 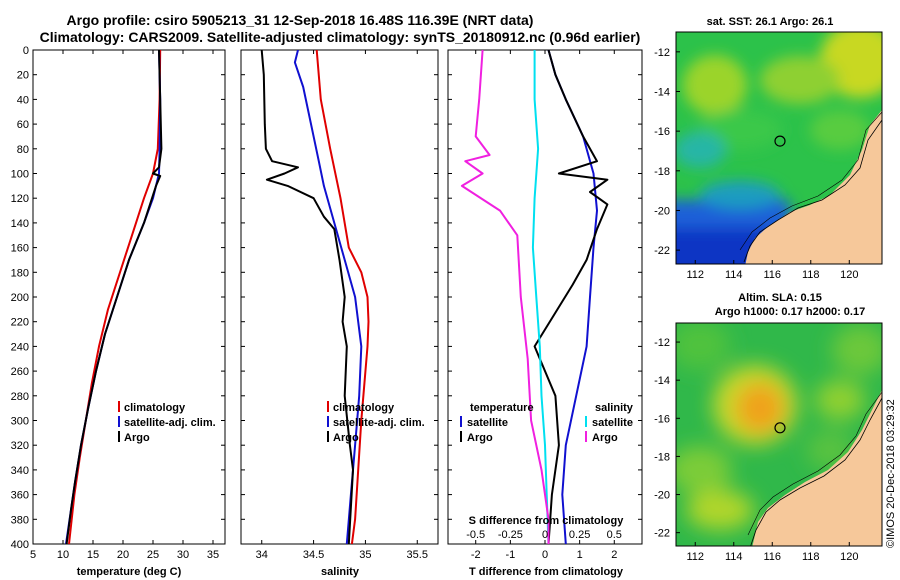 What do you see at coordinates (23, 100) in the screenshot?
I see `temperature-ytick-label: 40` at bounding box center [23, 100].